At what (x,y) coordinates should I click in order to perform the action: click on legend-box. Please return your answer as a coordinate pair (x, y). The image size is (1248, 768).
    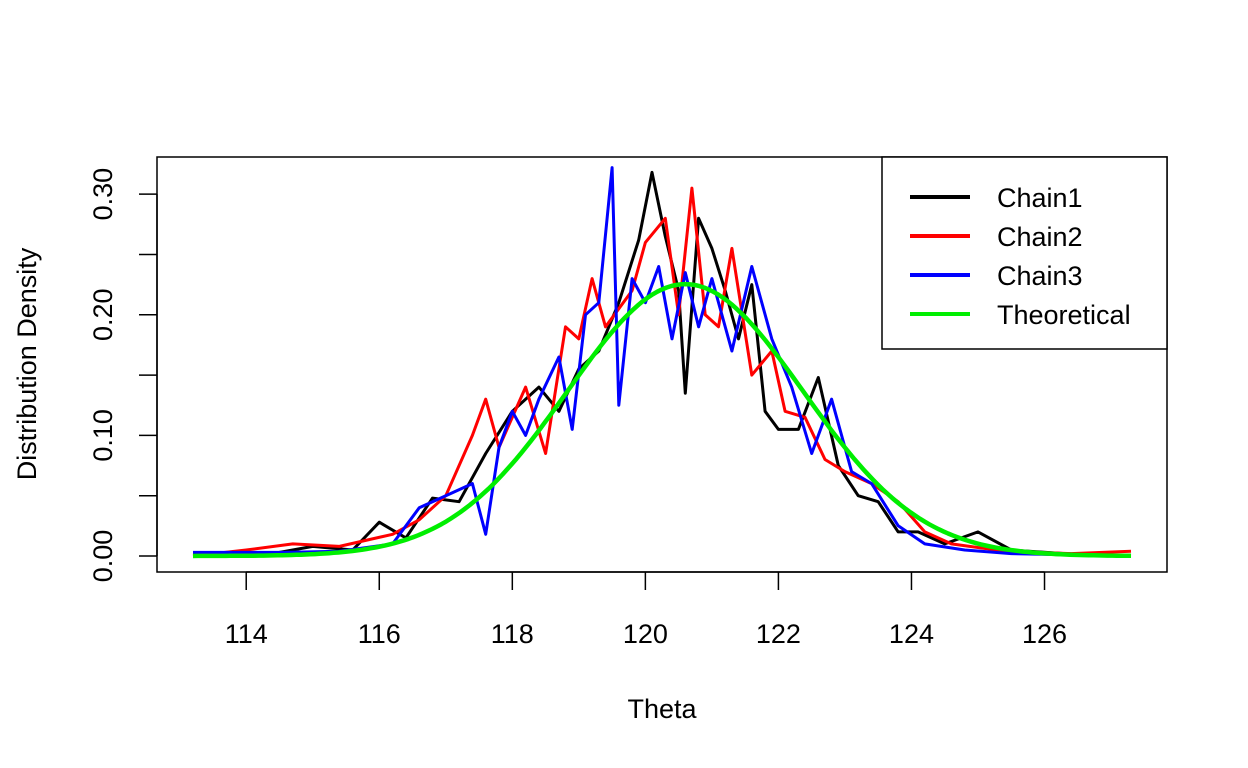
    Looking at the image, I should click on (1024, 253).